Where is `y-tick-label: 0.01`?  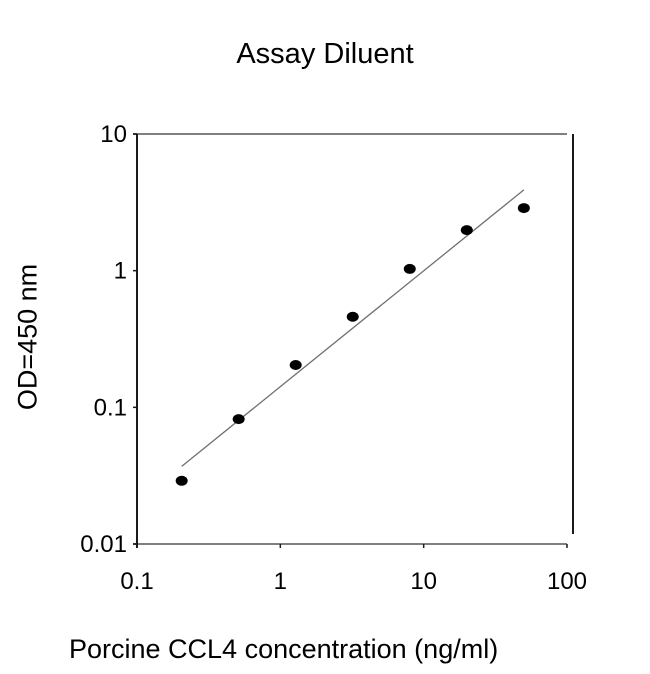
y-tick-label: 0.01 is located at coordinates (103, 544).